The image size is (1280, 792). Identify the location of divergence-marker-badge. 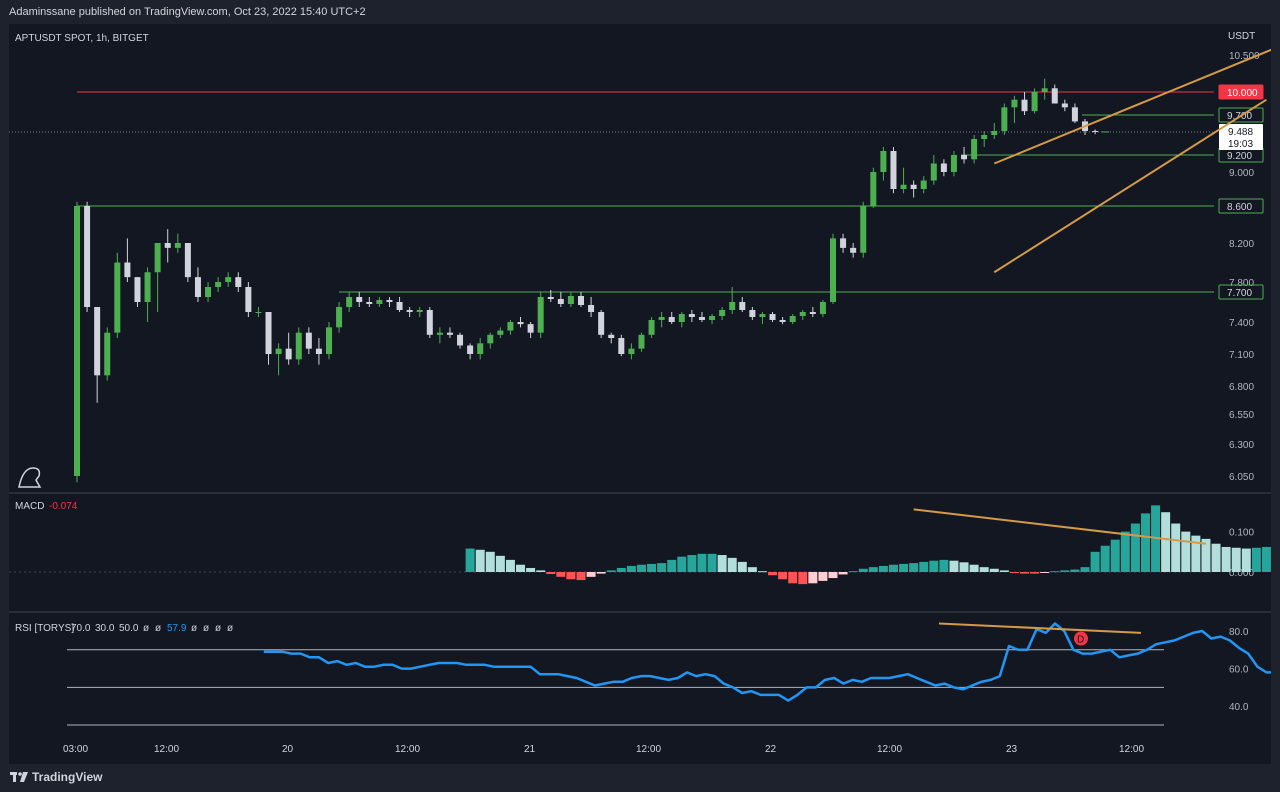
(1081, 638).